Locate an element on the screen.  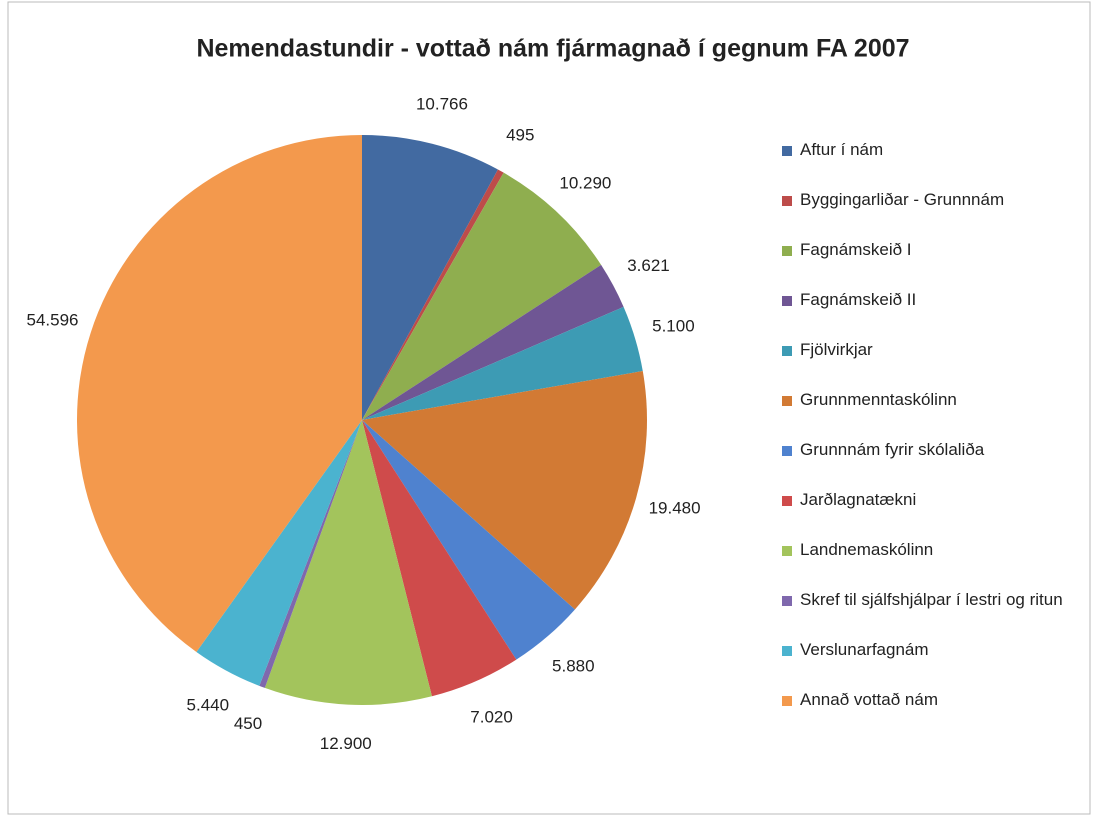
data-label: 5.100 is located at coordinates (673, 325).